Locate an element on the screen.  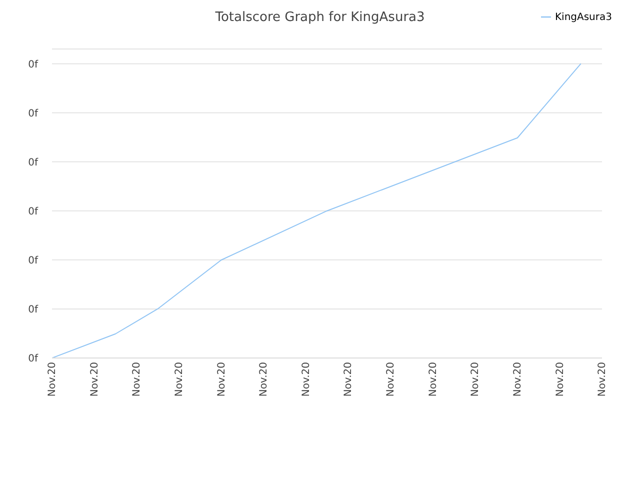
legend-label: KingAsura3 is located at coordinates (583, 17).